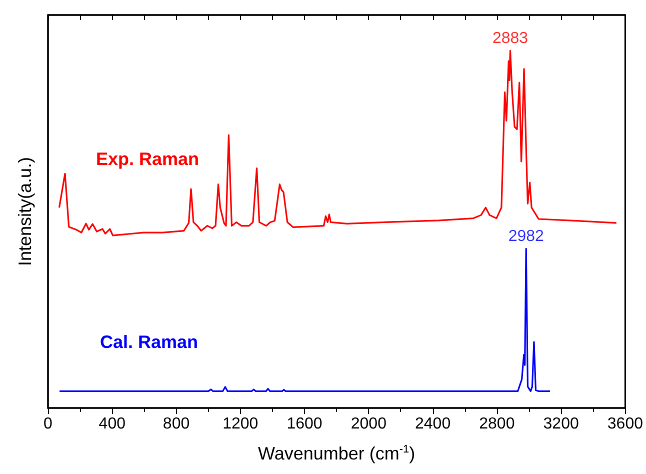  I want to click on x-tick-label: 1200, so click(240, 424).